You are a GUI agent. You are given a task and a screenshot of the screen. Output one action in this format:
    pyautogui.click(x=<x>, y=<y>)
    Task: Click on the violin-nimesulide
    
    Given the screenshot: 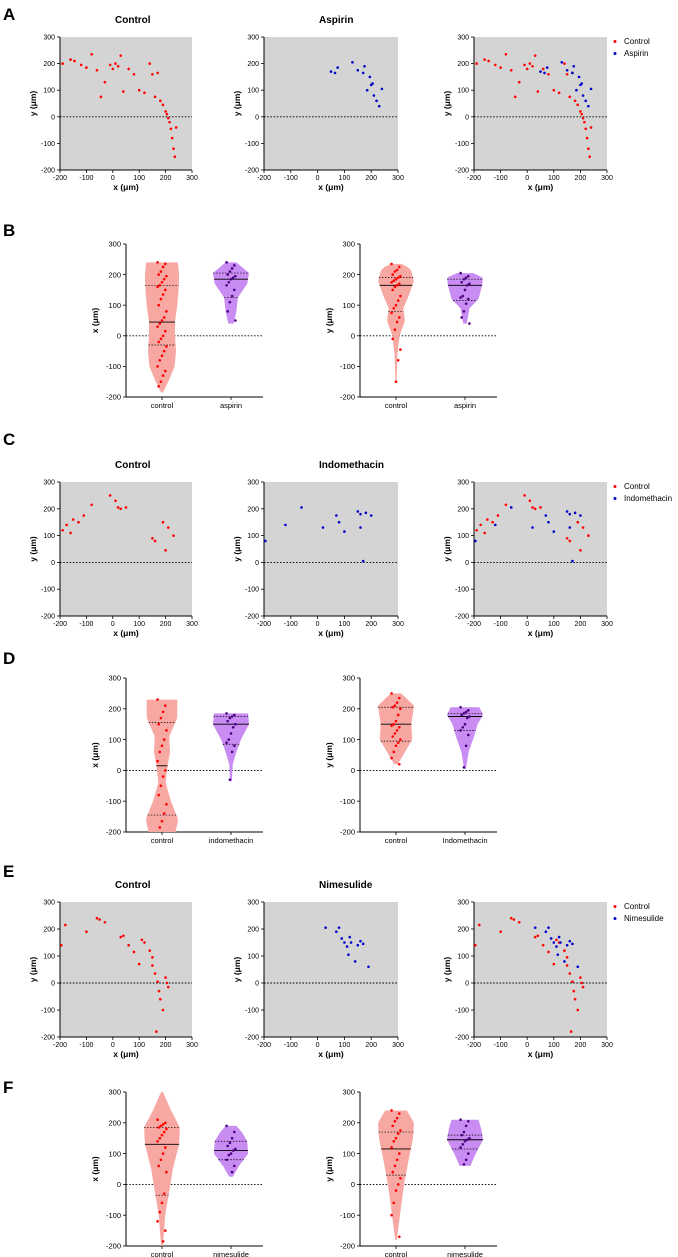 What is the action you would take?
    pyautogui.click(x=231, y=1151)
    